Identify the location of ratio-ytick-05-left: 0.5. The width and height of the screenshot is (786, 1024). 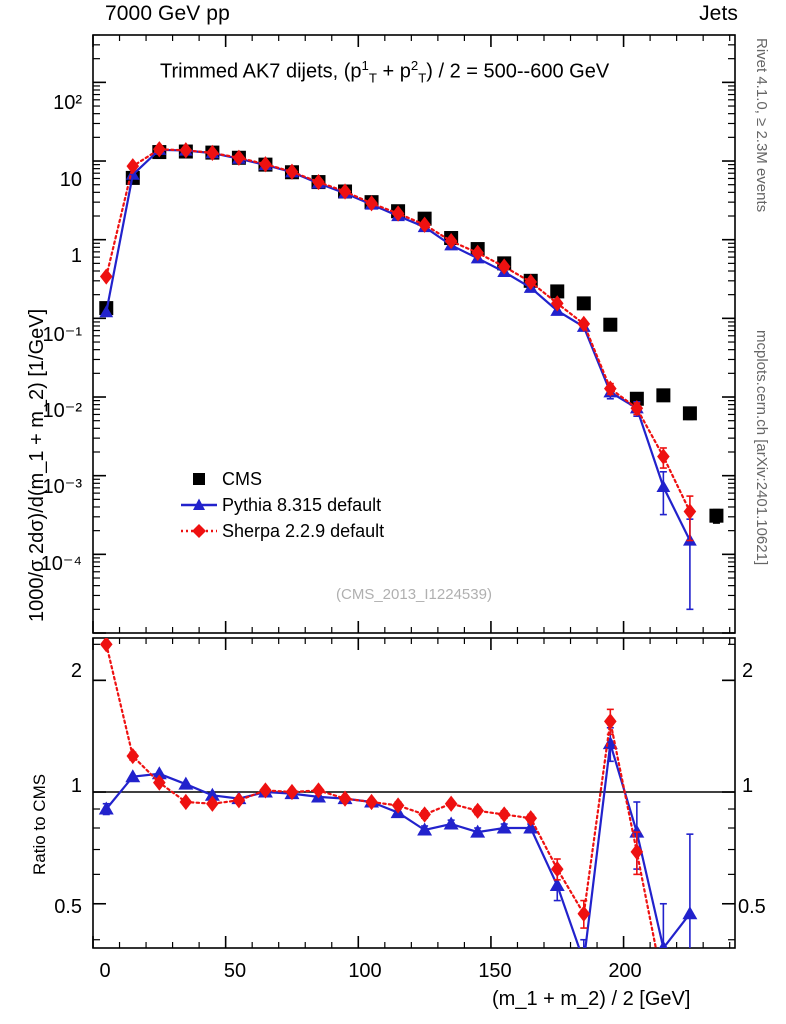
(68, 907).